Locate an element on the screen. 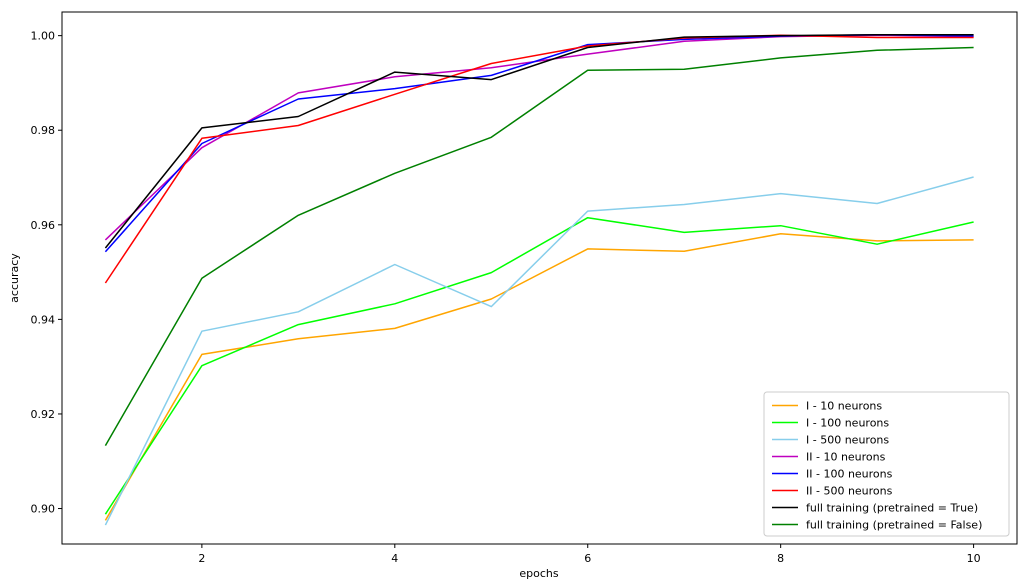  y-tick-label: 0.98 is located at coordinates (43, 130).